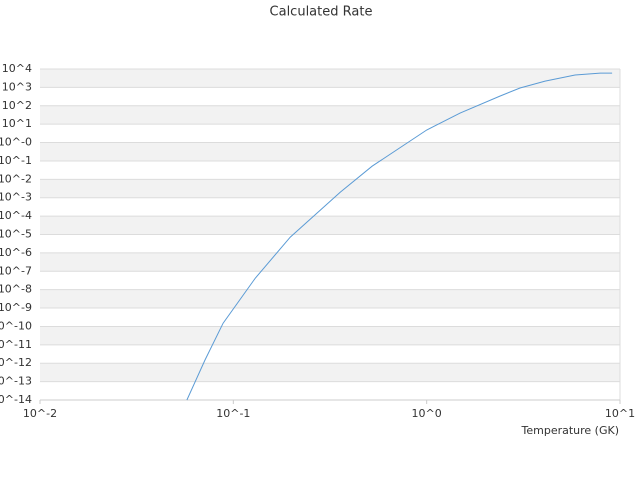 The image size is (640, 480). What do you see at coordinates (233, 413) in the screenshot?
I see `x-tick-label: 10^-1` at bounding box center [233, 413].